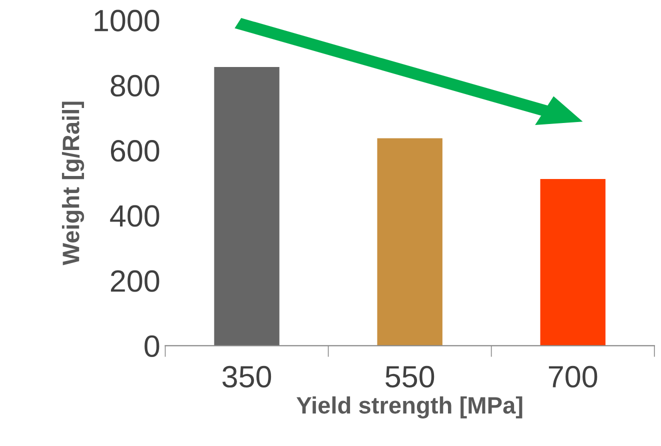  Describe the element at coordinates (135, 281) in the screenshot. I see `y-tick-label: 200` at that location.